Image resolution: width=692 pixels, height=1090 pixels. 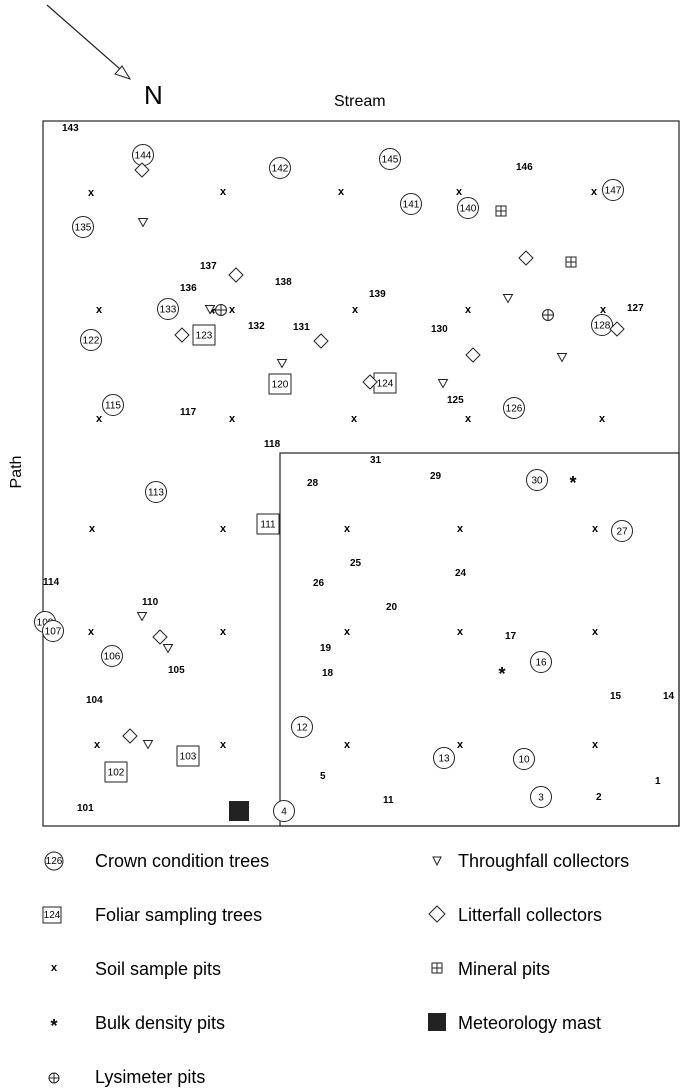 I want to click on crown-tree: 142, so click(x=280, y=168).